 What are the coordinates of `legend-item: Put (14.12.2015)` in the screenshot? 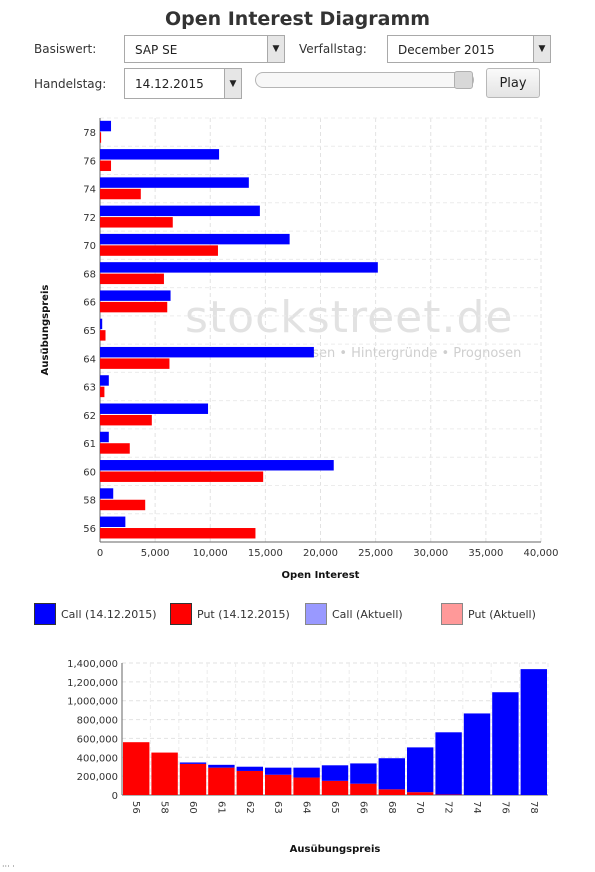 It's located at (230, 614).